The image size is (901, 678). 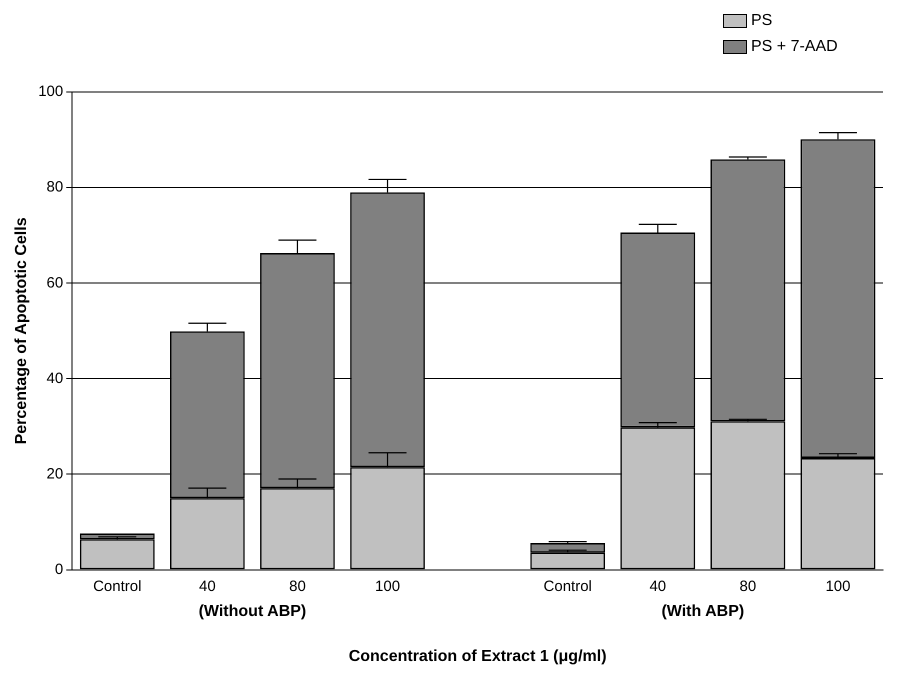 I want to click on y-tick-label: 40, so click(x=55, y=378).